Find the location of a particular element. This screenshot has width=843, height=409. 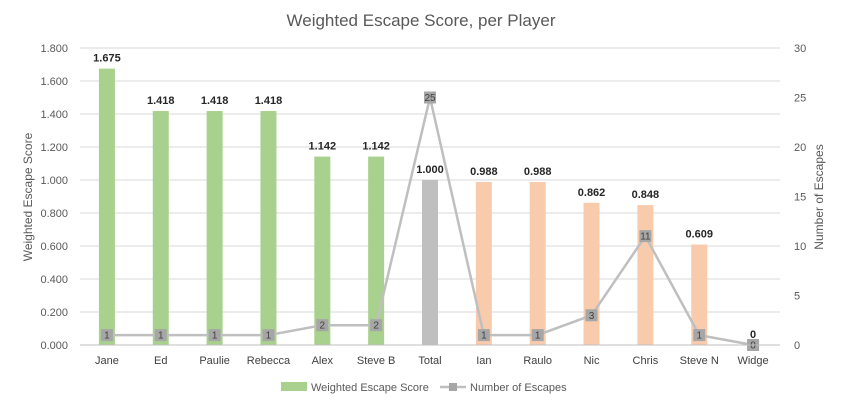

y-tick-label: 1.600 is located at coordinates (54, 82).